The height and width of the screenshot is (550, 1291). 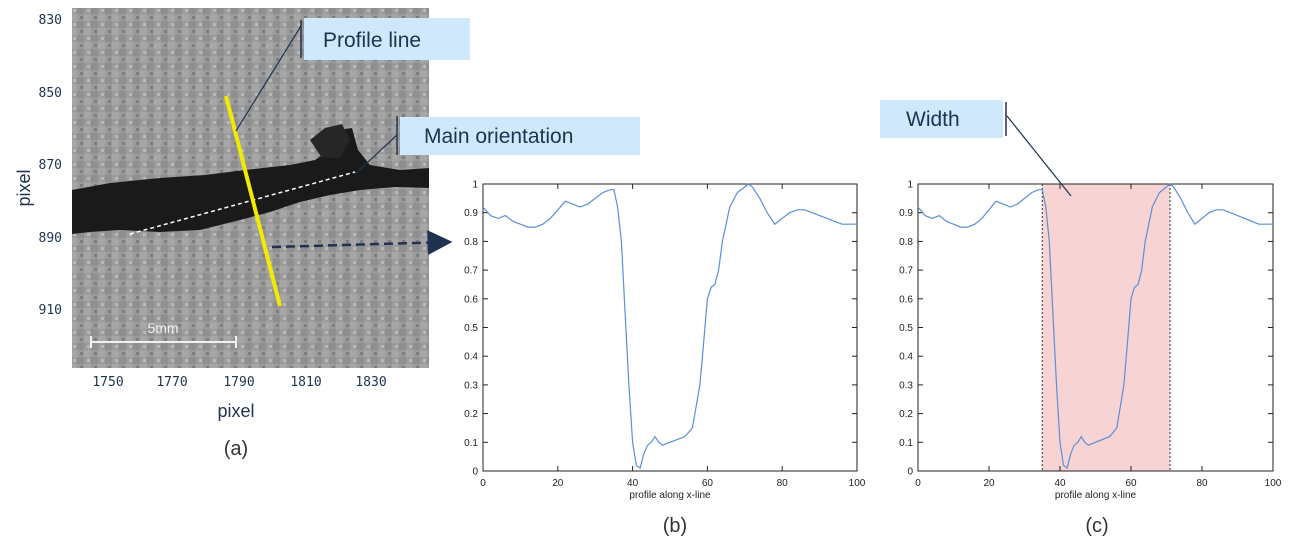 What do you see at coordinates (372, 40) in the screenshot?
I see `profile-line-label: Profile line` at bounding box center [372, 40].